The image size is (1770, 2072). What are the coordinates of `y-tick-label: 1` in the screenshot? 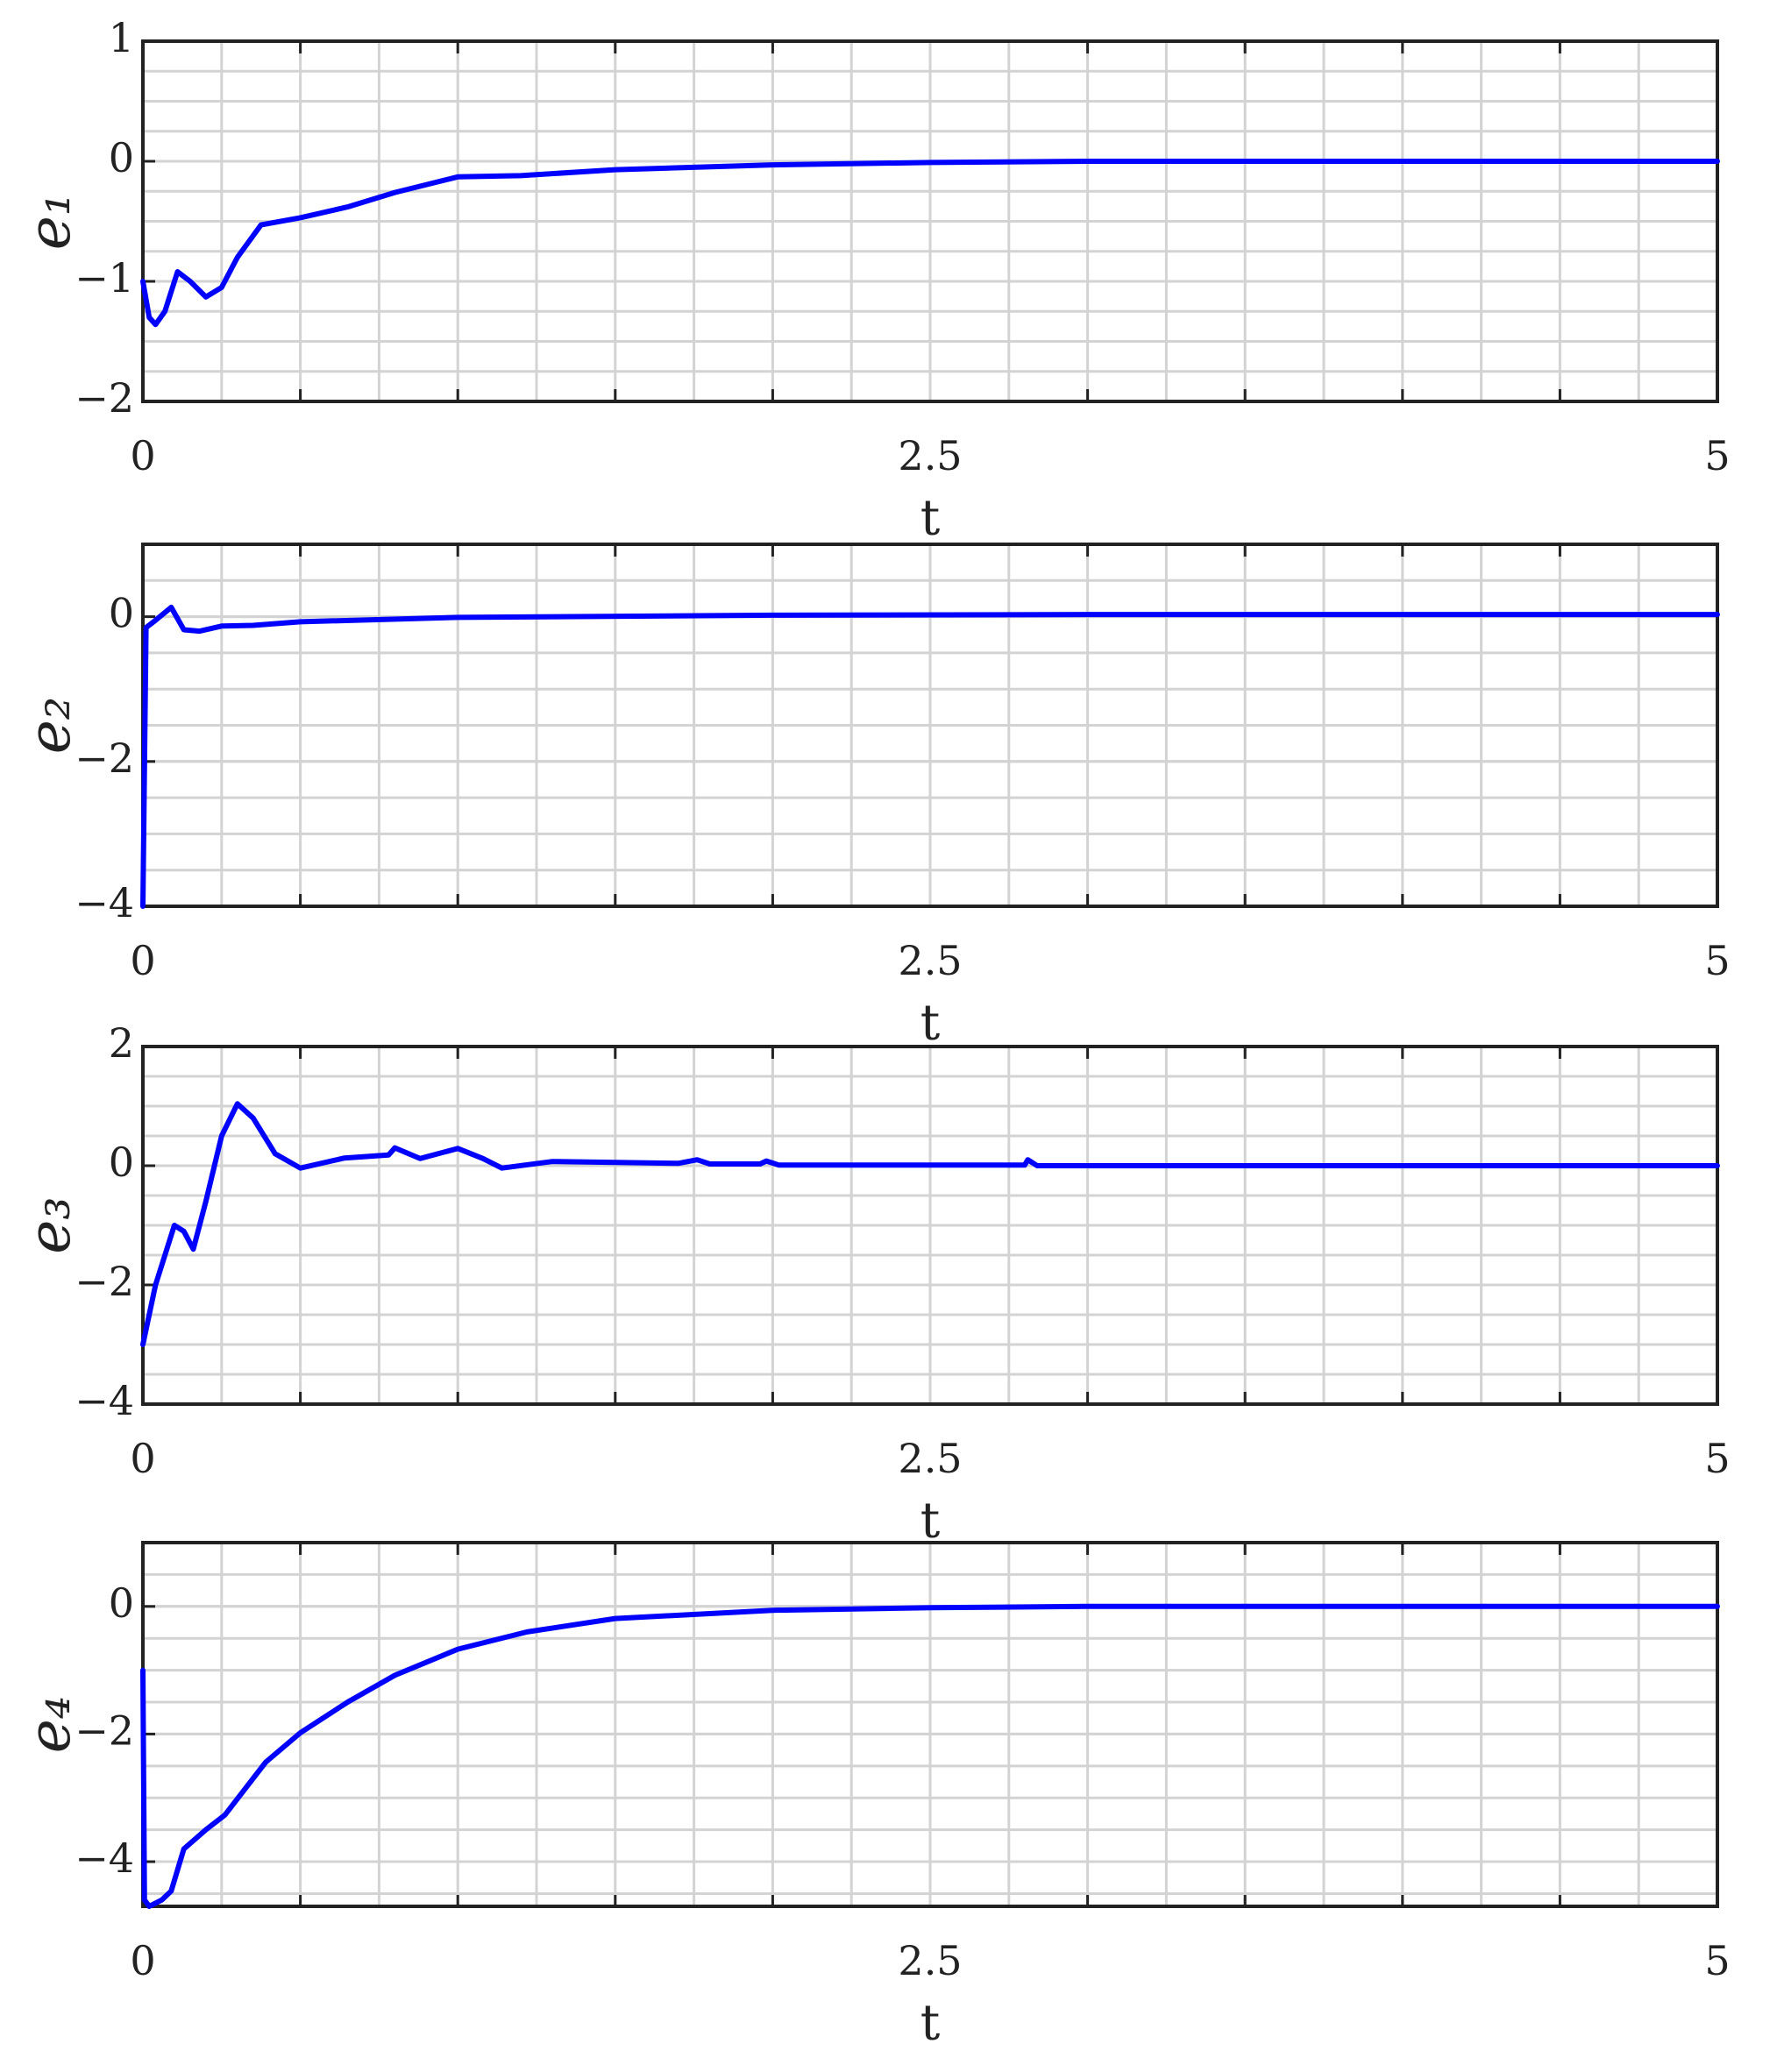 It's located at (121, 37).